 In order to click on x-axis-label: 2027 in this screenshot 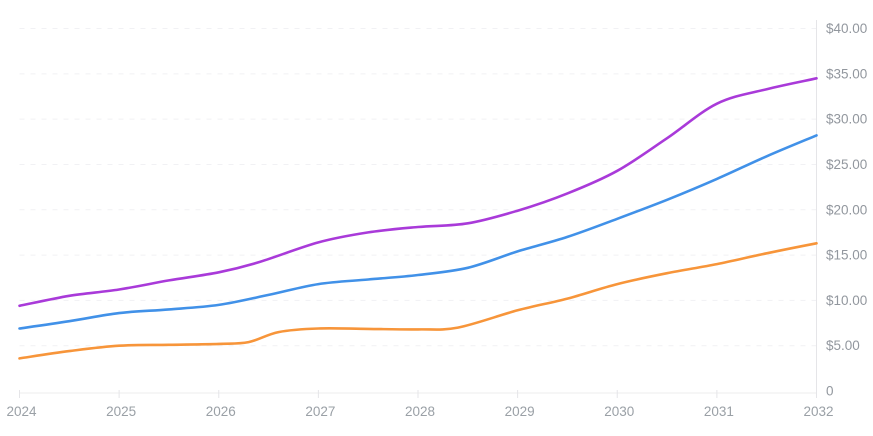, I will do `click(320, 411)`.